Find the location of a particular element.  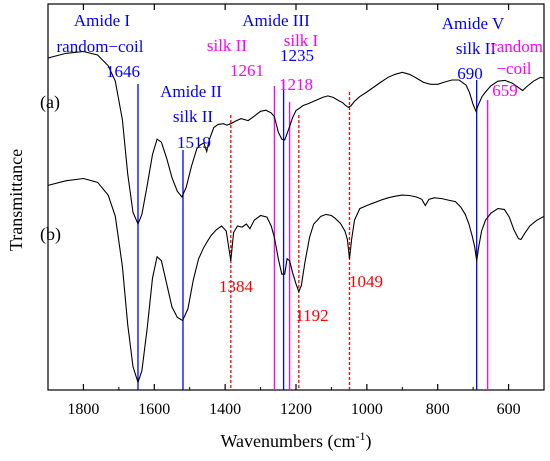

annotation-5: 1519 is located at coordinates (194, 142).